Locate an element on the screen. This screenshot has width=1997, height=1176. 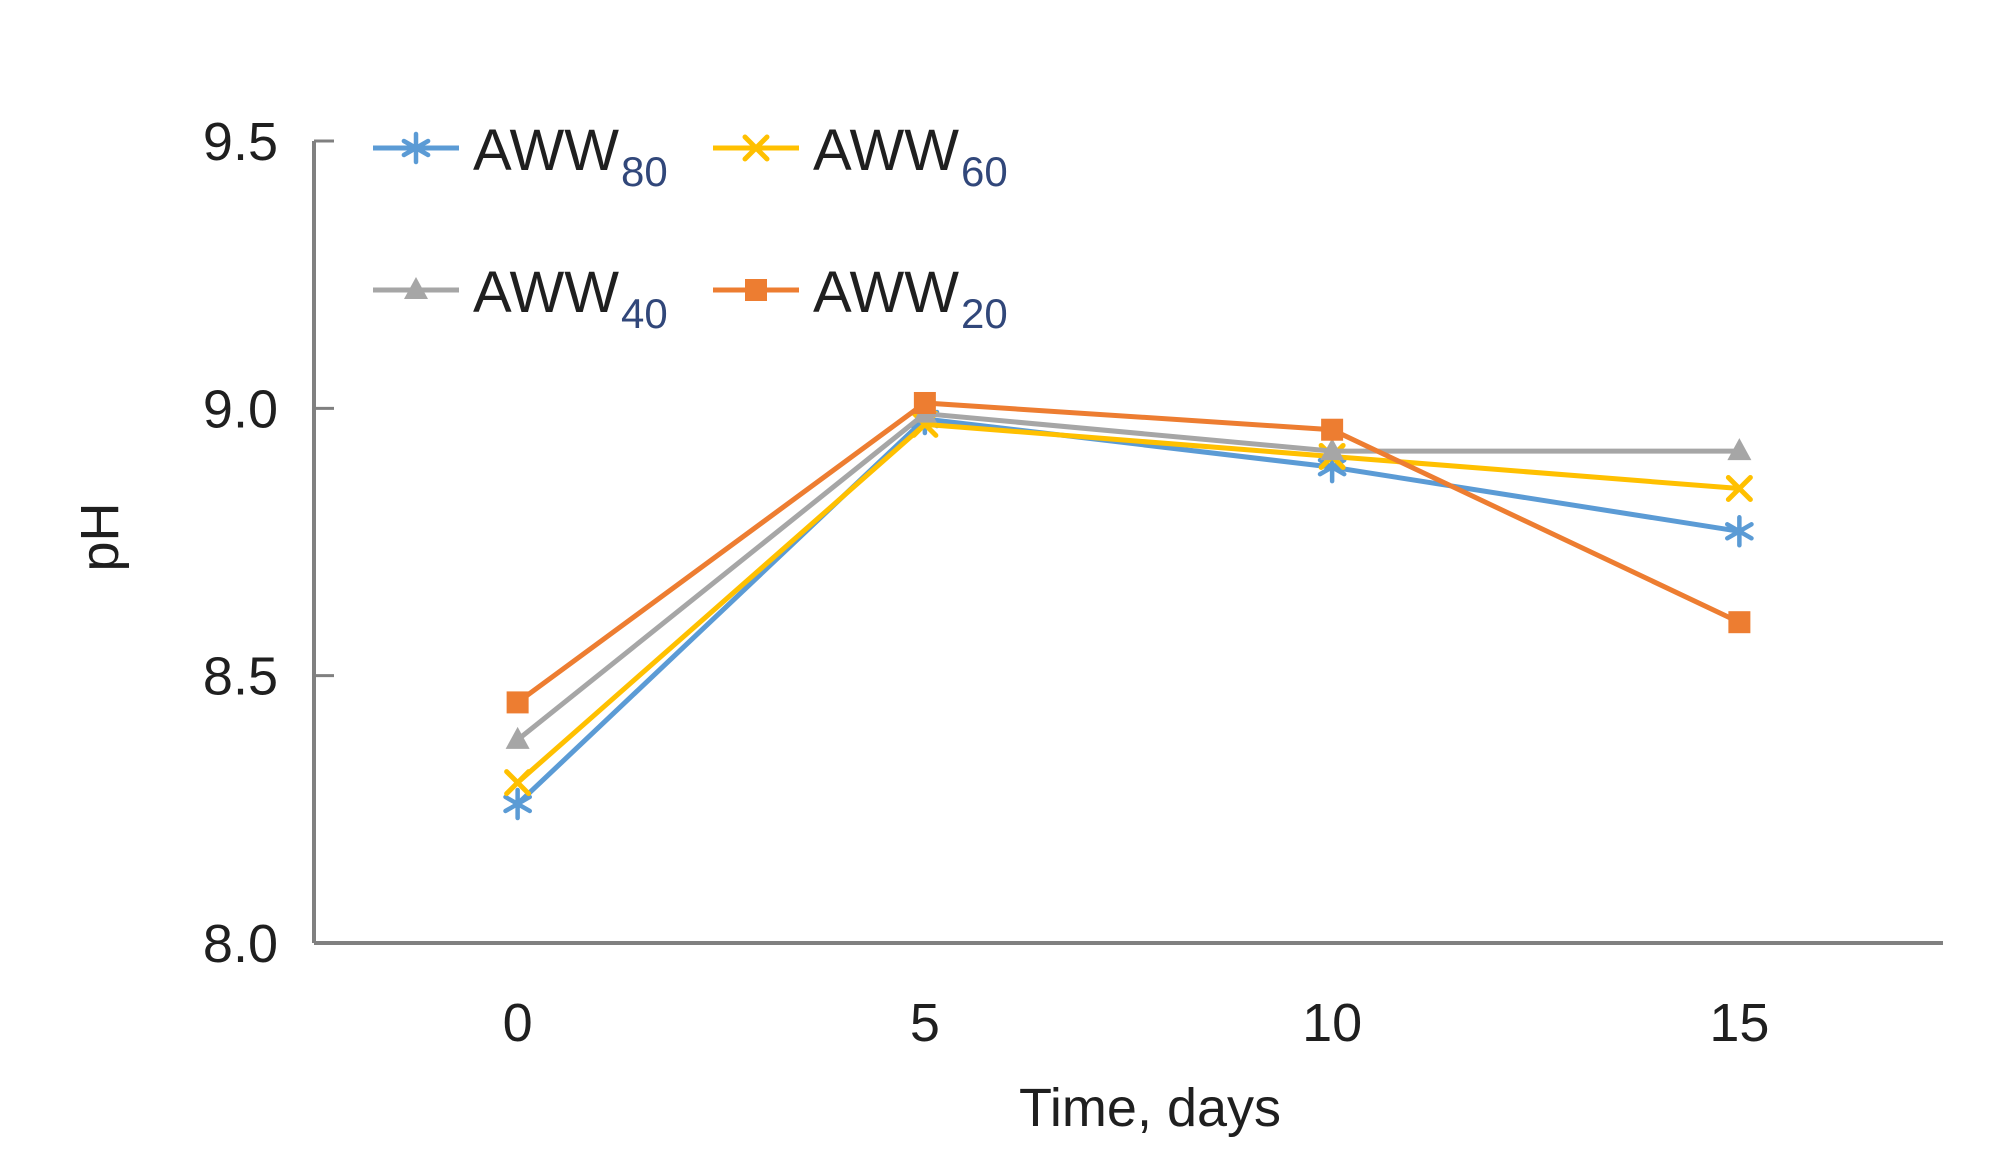
legend-item-aww60: AWW60 is located at coordinates (860, 156).